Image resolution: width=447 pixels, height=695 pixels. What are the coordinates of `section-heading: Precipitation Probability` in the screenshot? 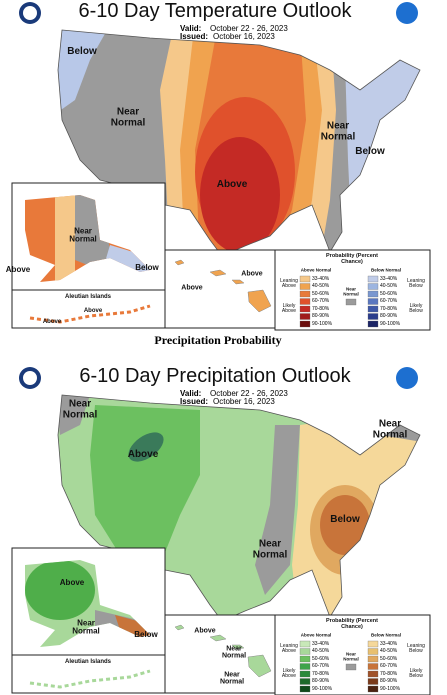 It's located at (218, 340).